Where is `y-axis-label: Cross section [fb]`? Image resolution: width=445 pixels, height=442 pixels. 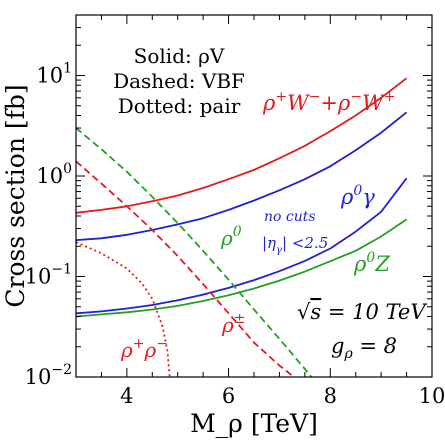 y-axis-label: Cross section [fb] is located at coordinates (15, 195).